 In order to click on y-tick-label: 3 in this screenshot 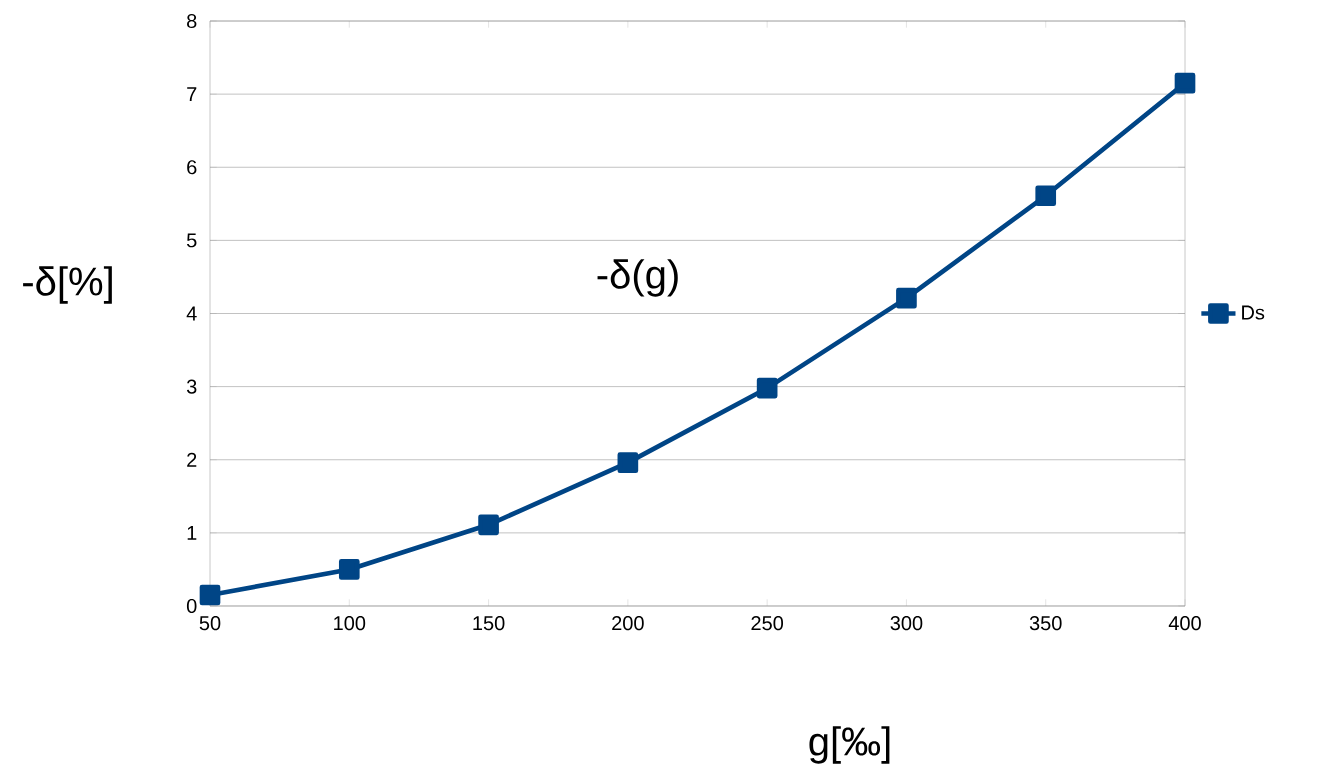, I will do `click(191, 386)`.